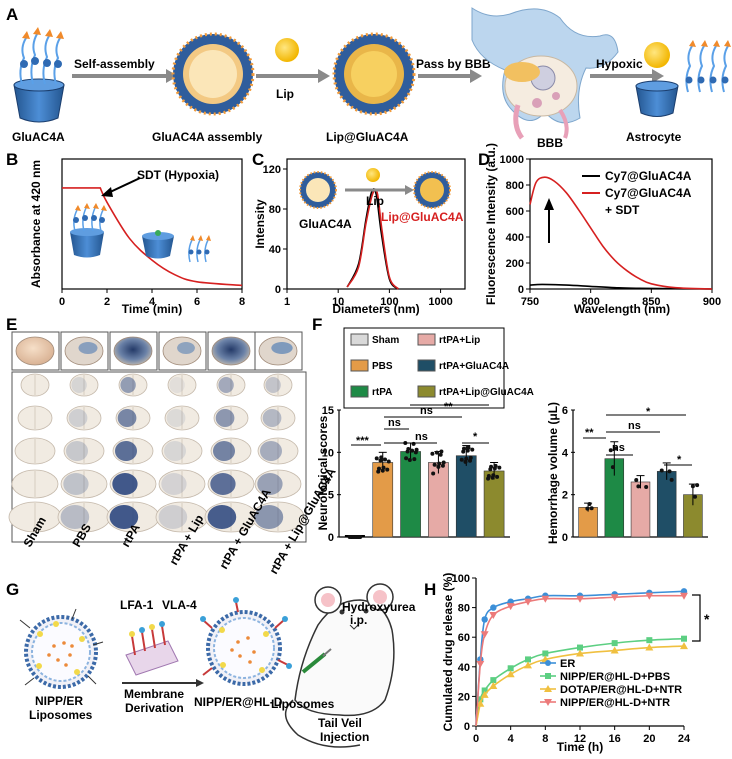 The image size is (732, 759). Describe the element at coordinates (158, 244) in the screenshot. I see `panel-b-cup-icon` at that location.